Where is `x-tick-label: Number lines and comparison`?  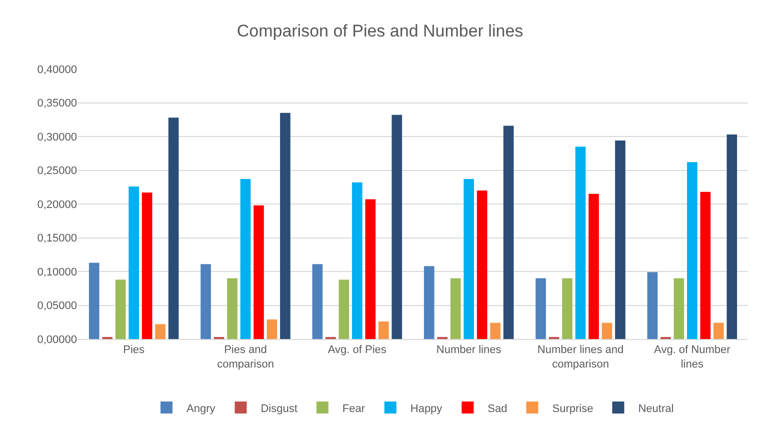
x-tick-label: Number lines and comparison is located at coordinates (580, 357).